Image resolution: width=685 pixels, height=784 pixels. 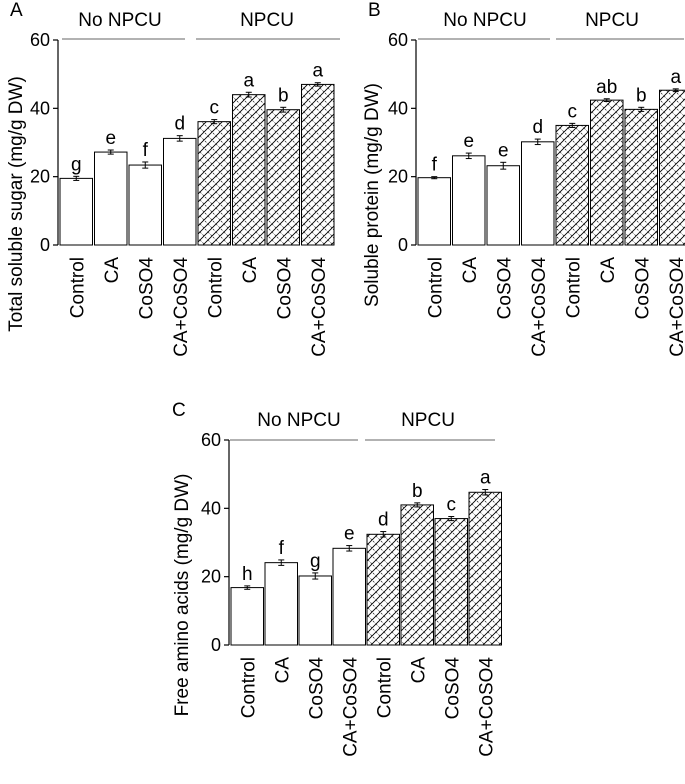 I want to click on y-axis-title: Free amino acids (mg/g DW), so click(x=182, y=595).